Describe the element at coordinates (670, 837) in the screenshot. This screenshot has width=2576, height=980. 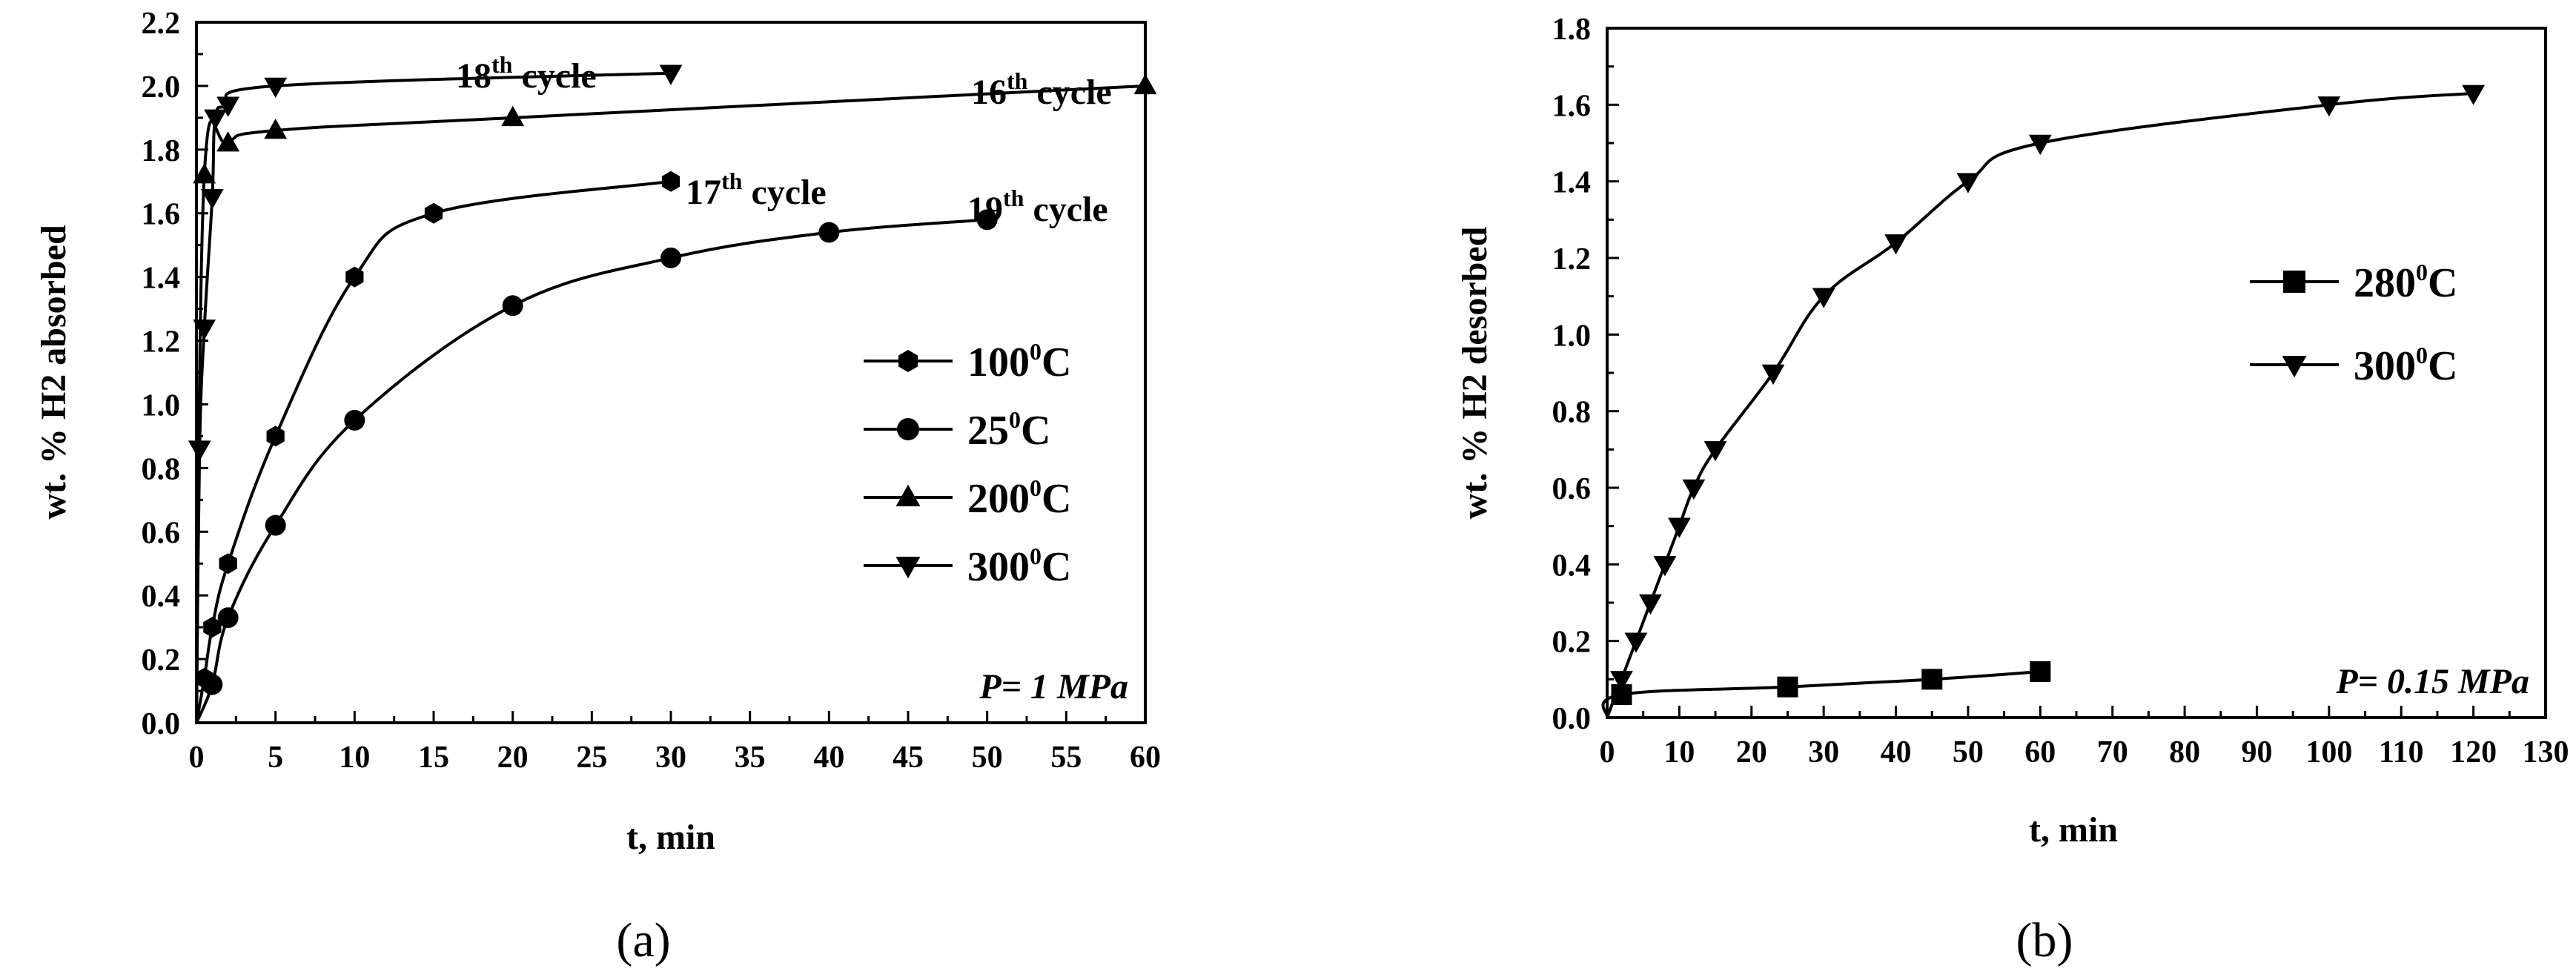
I see `panel-a-x-axis-title: t, min` at that location.